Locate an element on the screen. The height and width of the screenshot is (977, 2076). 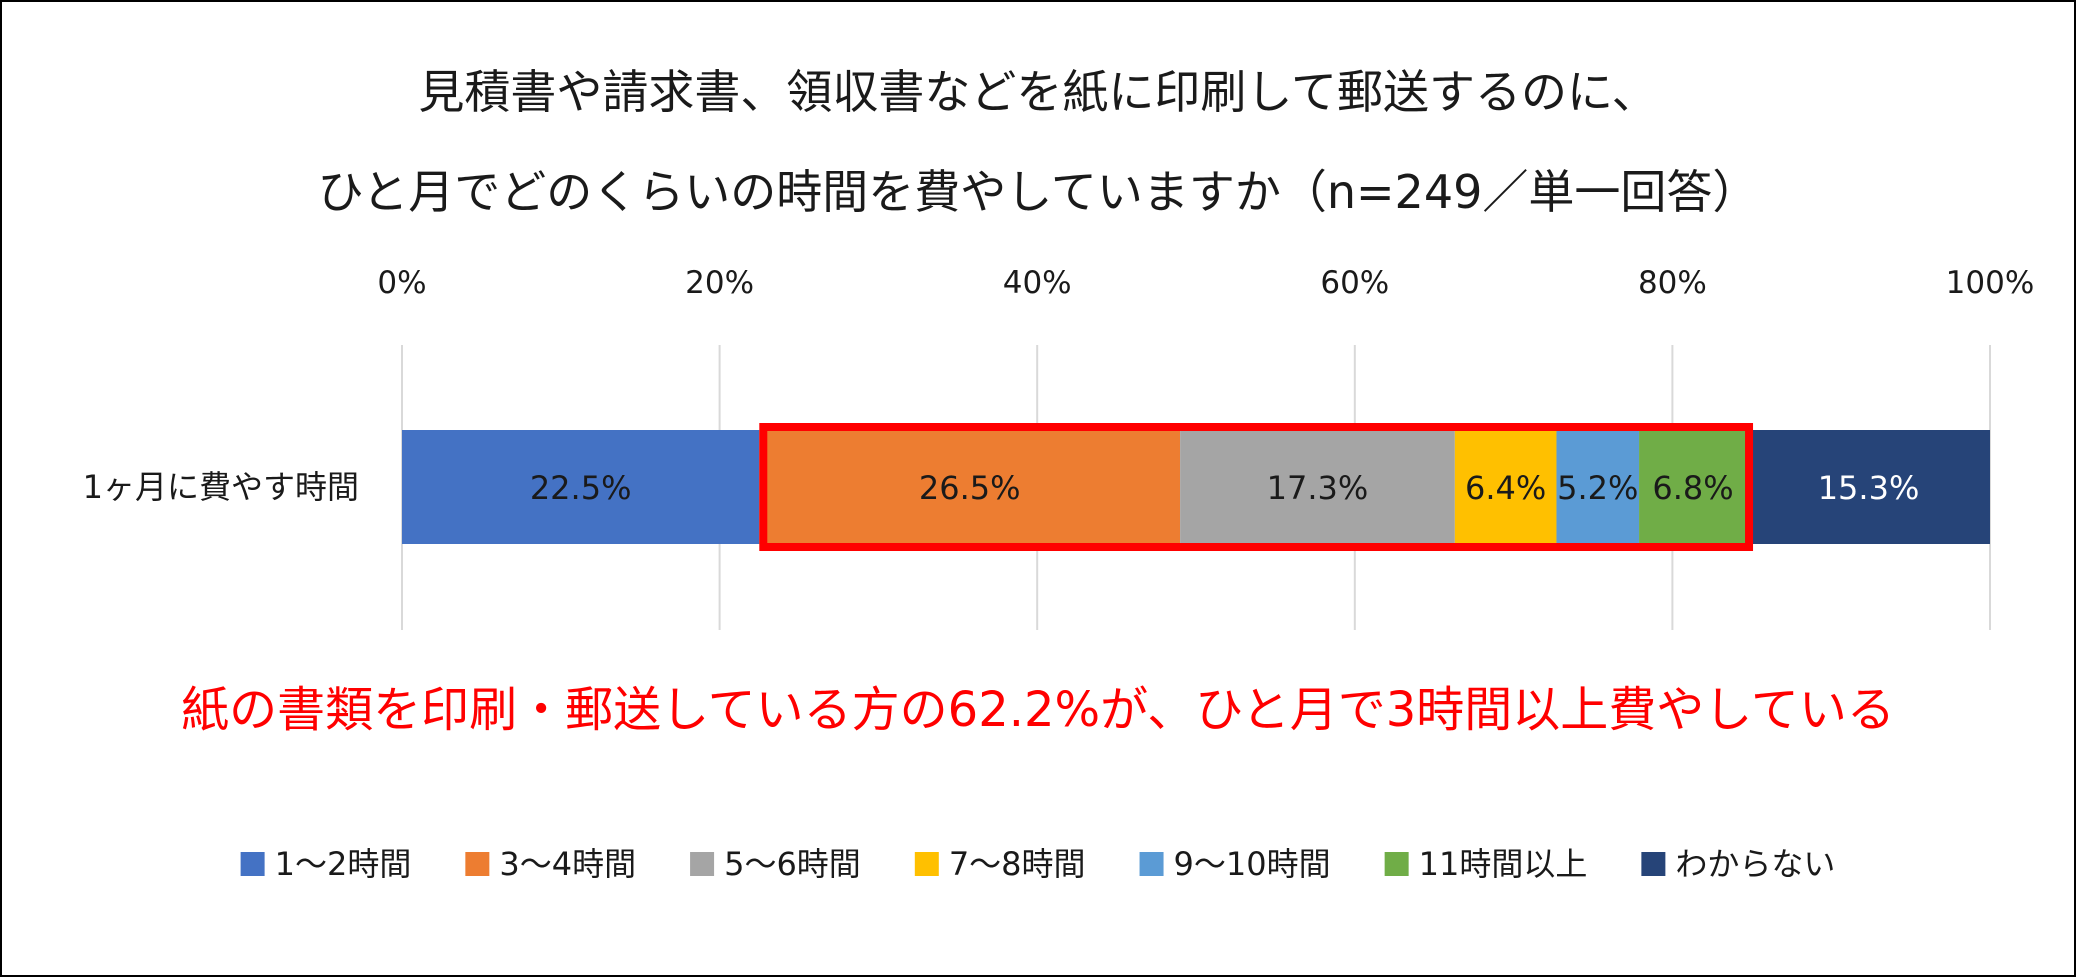
data-label-6: 15.3% is located at coordinates (1869, 488).